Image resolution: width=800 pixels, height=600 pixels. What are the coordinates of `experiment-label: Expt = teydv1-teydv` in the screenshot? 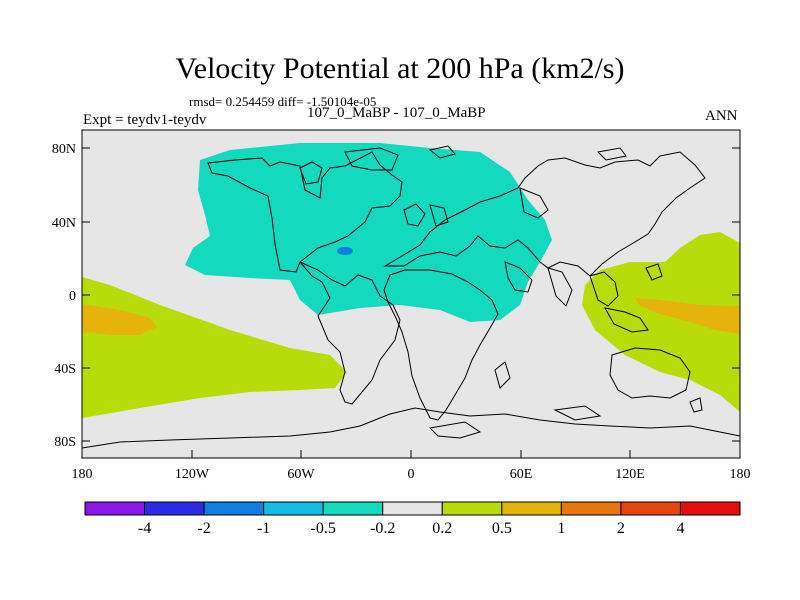 It's located at (145, 120).